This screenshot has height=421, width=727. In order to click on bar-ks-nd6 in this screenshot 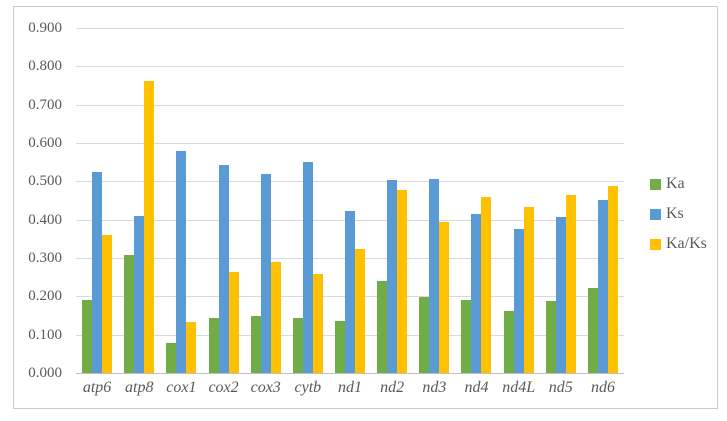, I will do `click(602, 286)`.